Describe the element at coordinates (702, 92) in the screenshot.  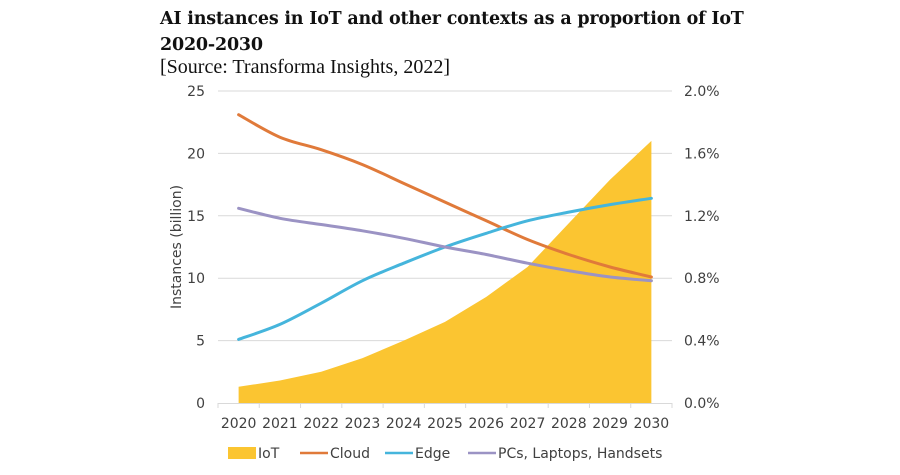
I see `y2-tick-label: 2.0%` at that location.